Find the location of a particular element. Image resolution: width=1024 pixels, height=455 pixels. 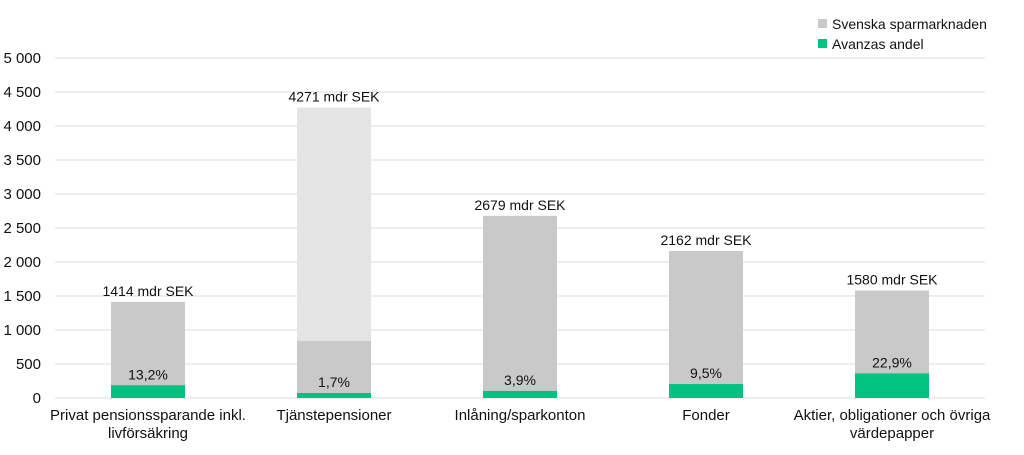

share-label: 9,5% is located at coordinates (706, 373).